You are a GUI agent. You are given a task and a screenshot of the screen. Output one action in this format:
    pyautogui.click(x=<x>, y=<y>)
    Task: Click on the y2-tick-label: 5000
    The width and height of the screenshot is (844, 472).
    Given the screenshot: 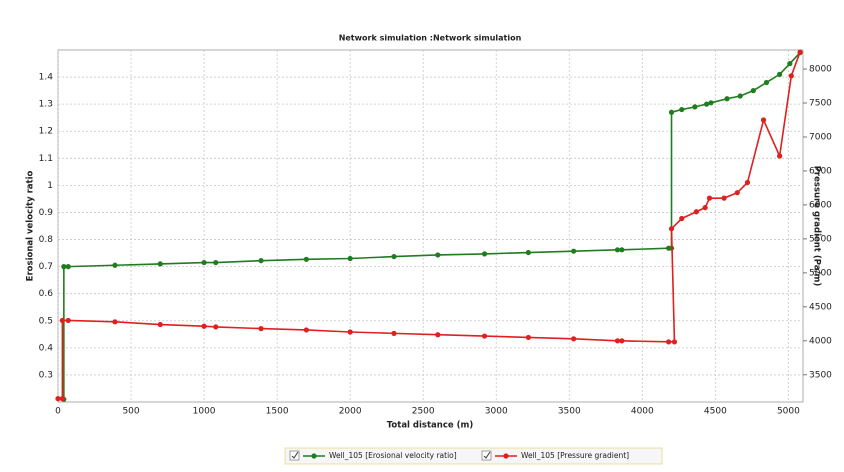 What is the action you would take?
    pyautogui.click(x=820, y=273)
    